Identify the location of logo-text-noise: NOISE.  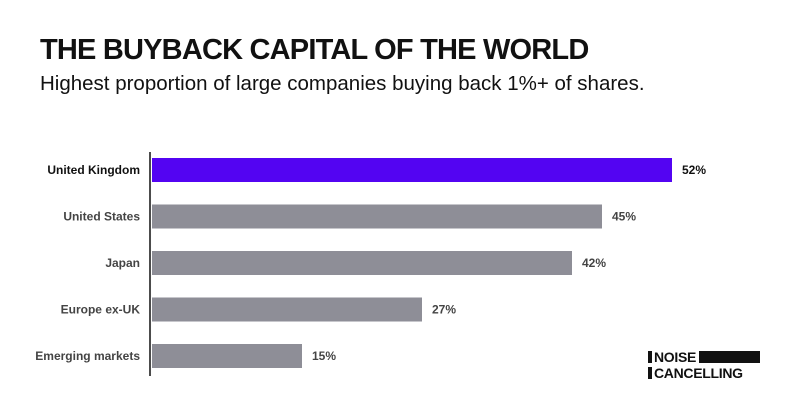
(675, 357).